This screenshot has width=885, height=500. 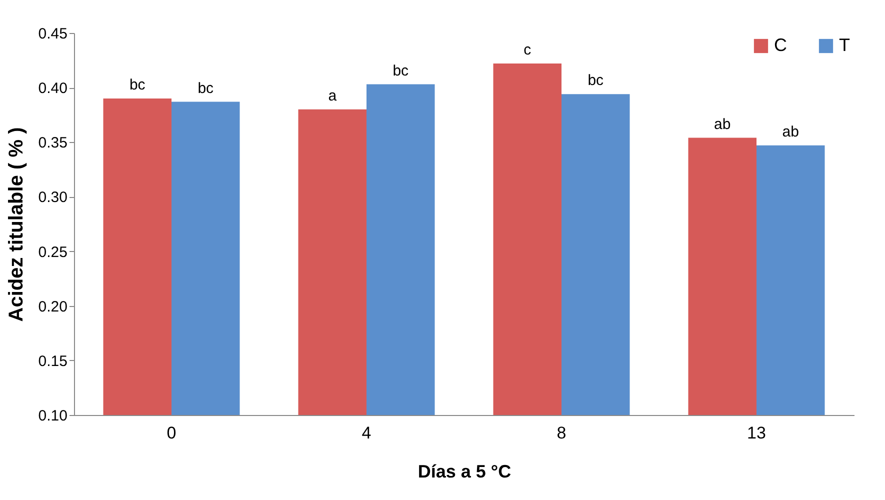 What do you see at coordinates (53, 34) in the screenshot?
I see `y-tick-label: 0.45` at bounding box center [53, 34].